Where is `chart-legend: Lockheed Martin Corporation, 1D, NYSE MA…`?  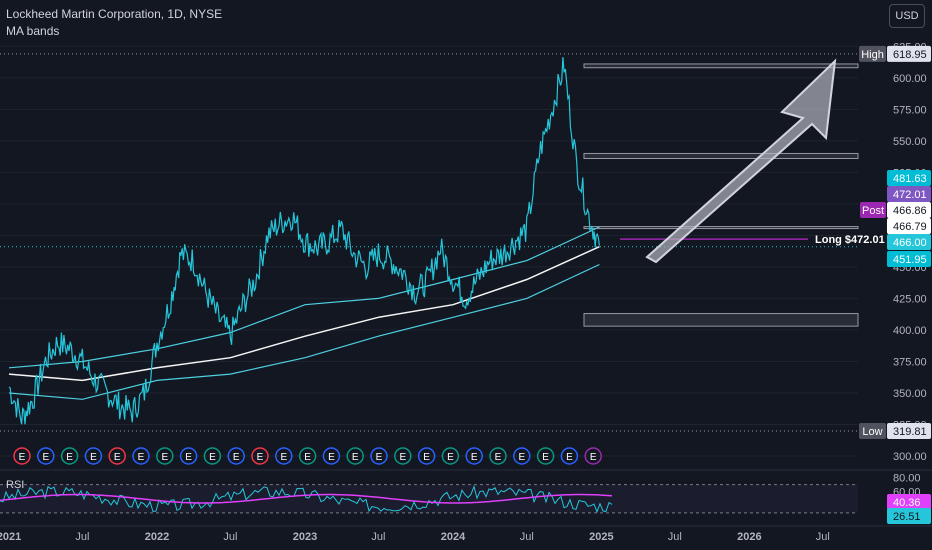
chart-legend: Lockheed Martin Corporation, 1D, NYSE MA… is located at coordinates (114, 23).